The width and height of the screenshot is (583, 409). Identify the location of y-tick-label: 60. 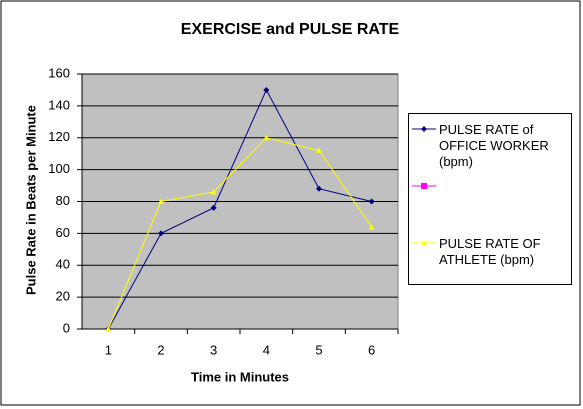
(63, 232).